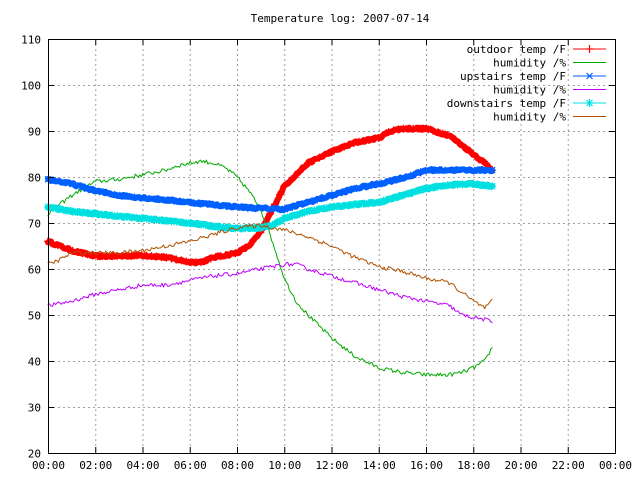 The width and height of the screenshot is (640, 480). I want to click on x-tick-label: 14:00, so click(379, 465).